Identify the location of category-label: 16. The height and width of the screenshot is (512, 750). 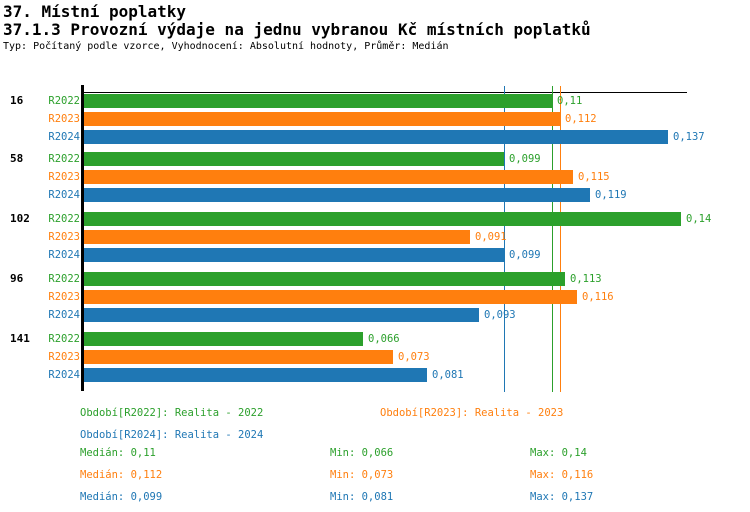
(17, 100).